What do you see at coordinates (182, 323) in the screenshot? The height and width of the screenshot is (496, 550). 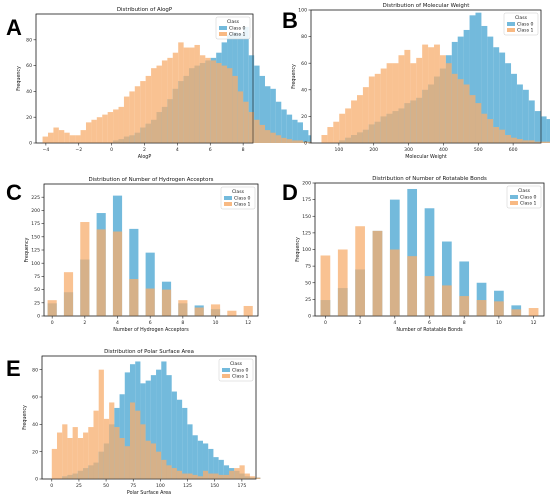 I see `x-tick-label: 8` at bounding box center [182, 323].